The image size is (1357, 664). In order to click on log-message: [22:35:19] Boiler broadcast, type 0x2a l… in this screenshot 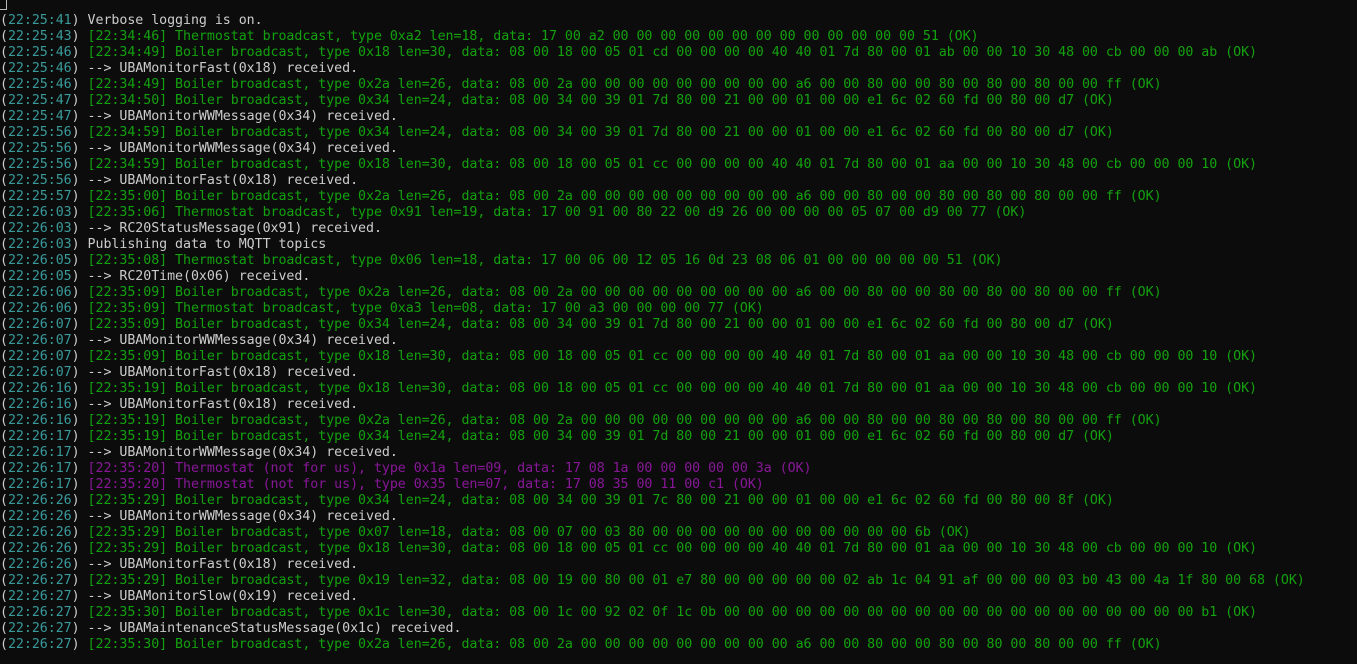, I will do `click(624, 420)`.